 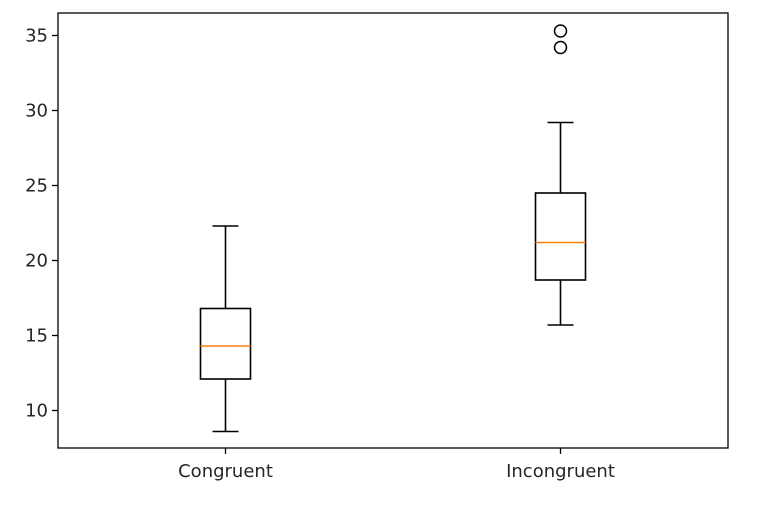 What do you see at coordinates (41, 224) in the screenshot?
I see `y-axis: 10 15 20 25 30 35` at bounding box center [41, 224].